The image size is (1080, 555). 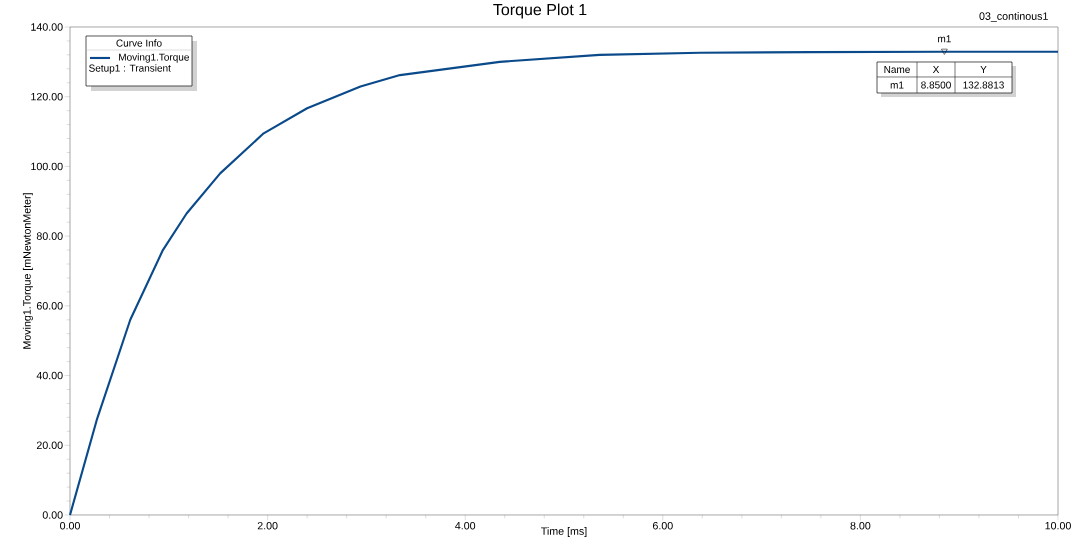 I want to click on annotation: X, so click(x=936, y=69).